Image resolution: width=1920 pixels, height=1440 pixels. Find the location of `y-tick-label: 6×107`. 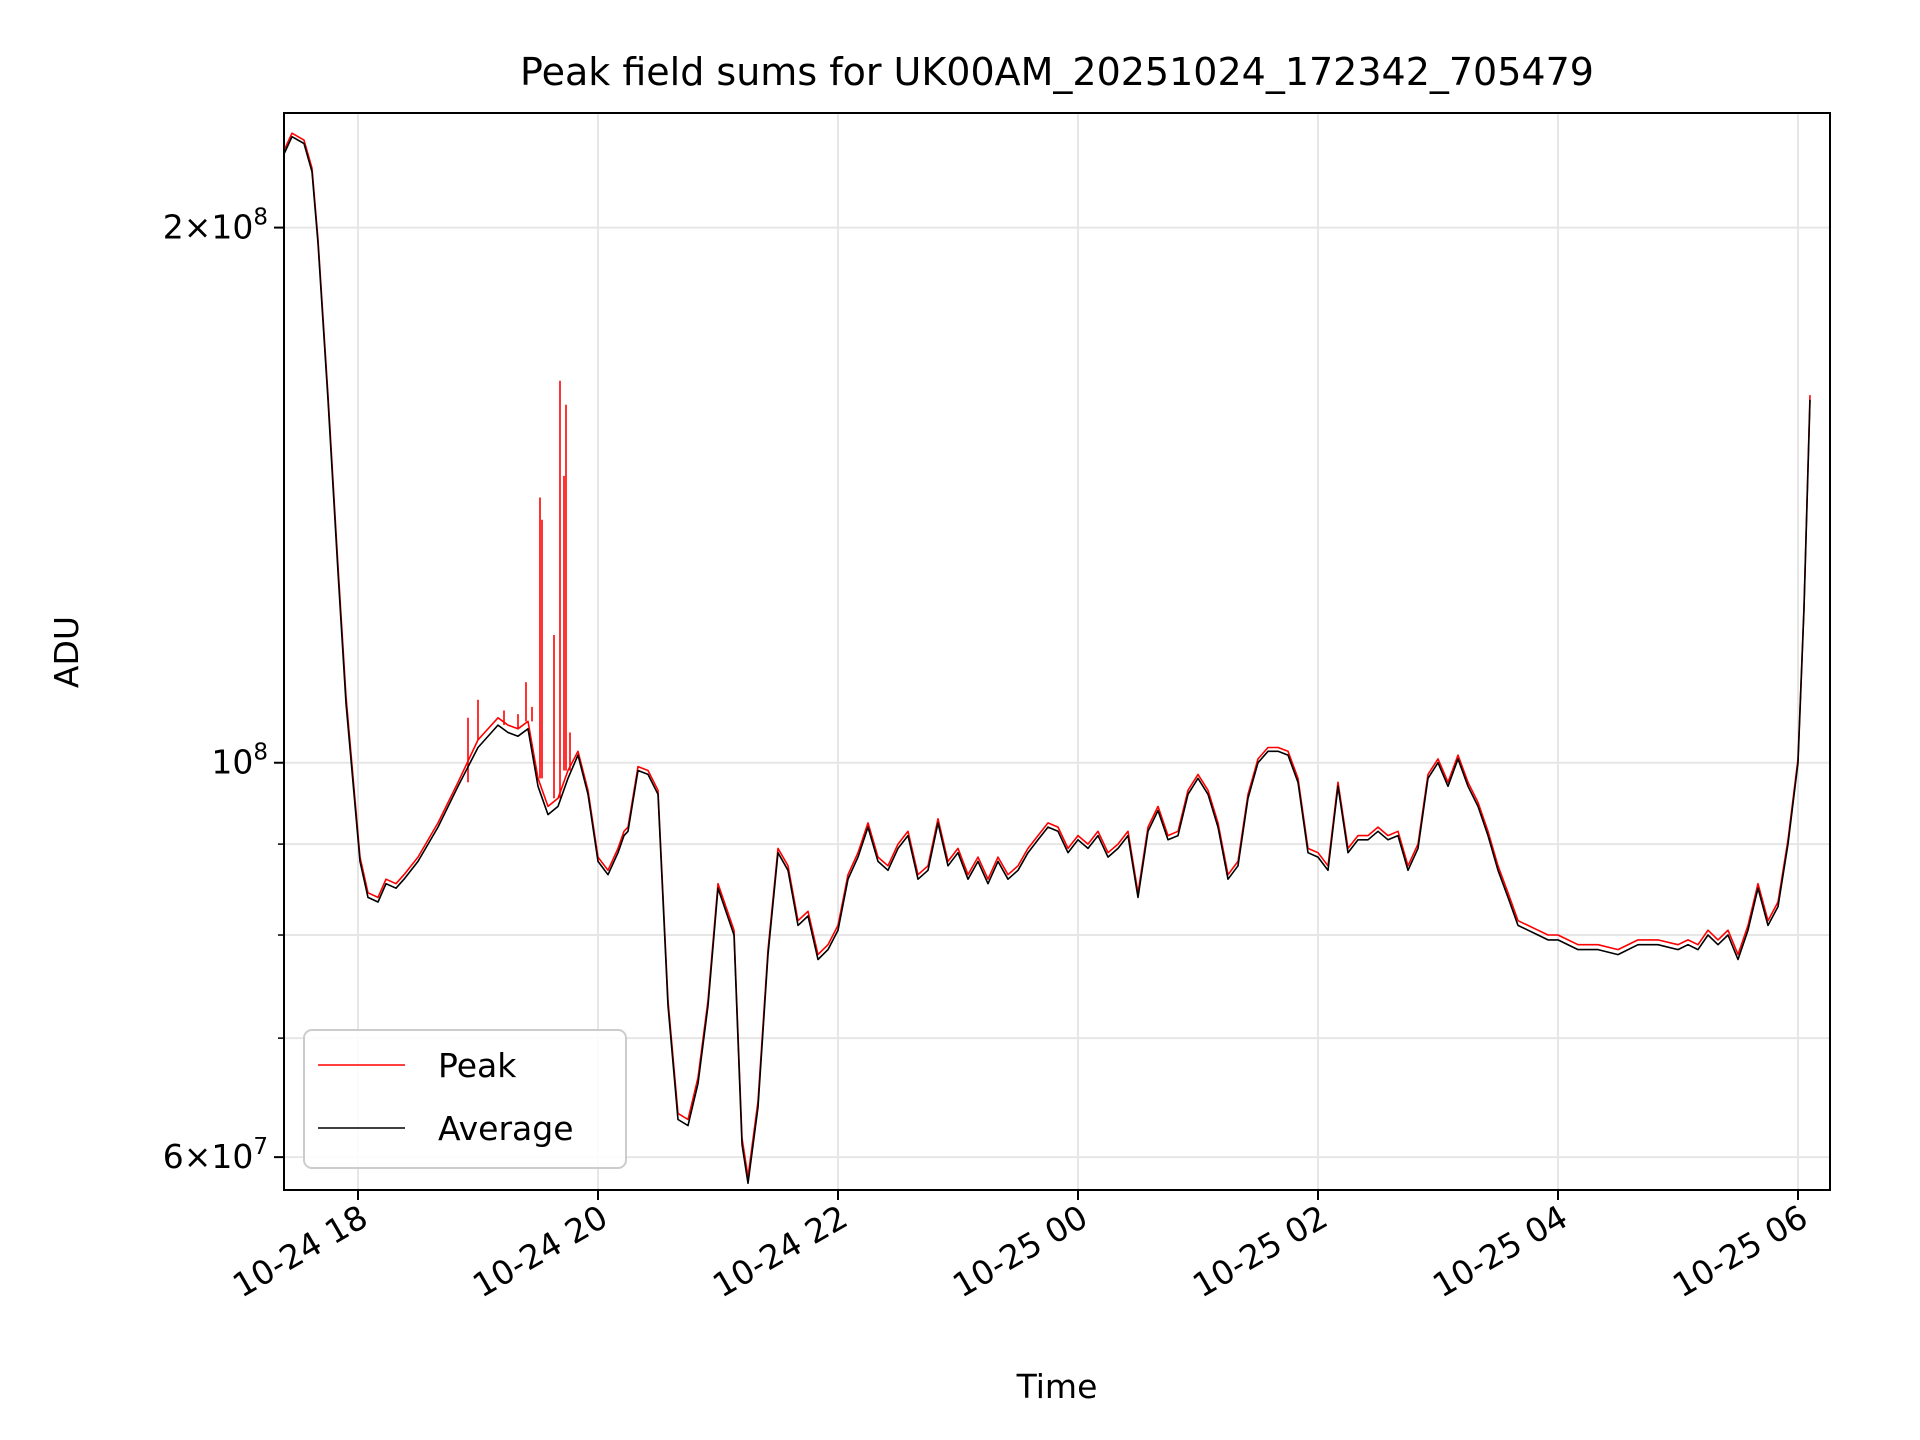

y-tick-label: 6×107 is located at coordinates (215, 1155).